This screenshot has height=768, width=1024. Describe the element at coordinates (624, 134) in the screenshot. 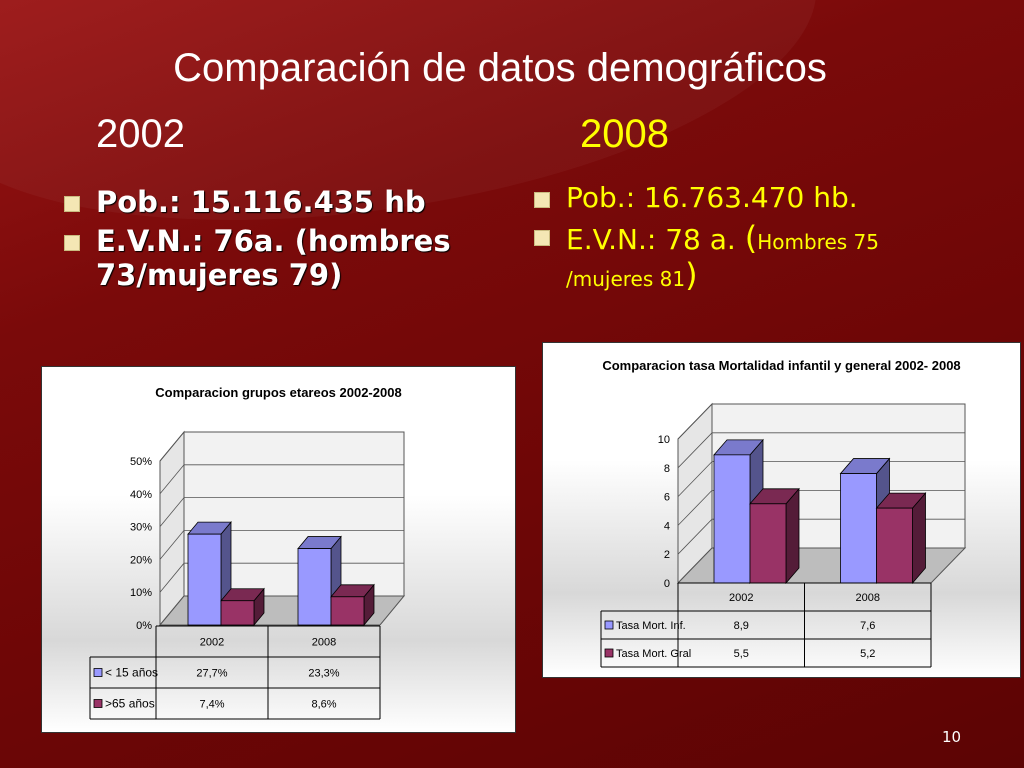

I see `year-2008-heading: 2008` at that location.